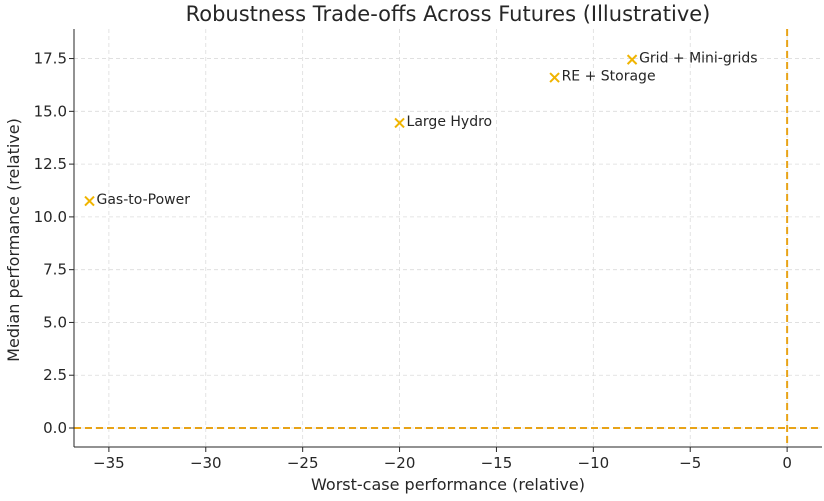 The image size is (824, 501). Describe the element at coordinates (450, 122) in the screenshot. I see `data-point-label: Large Hydro` at that location.